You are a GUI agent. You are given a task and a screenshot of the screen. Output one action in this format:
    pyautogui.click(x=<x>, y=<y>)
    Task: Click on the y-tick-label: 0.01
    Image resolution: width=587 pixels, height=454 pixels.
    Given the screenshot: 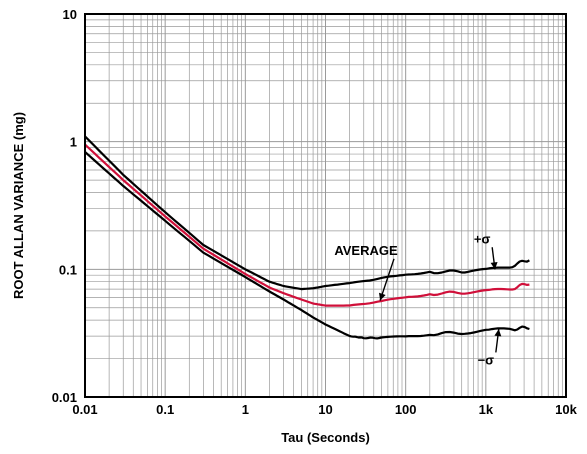 What is the action you would take?
    pyautogui.click(x=64, y=397)
    